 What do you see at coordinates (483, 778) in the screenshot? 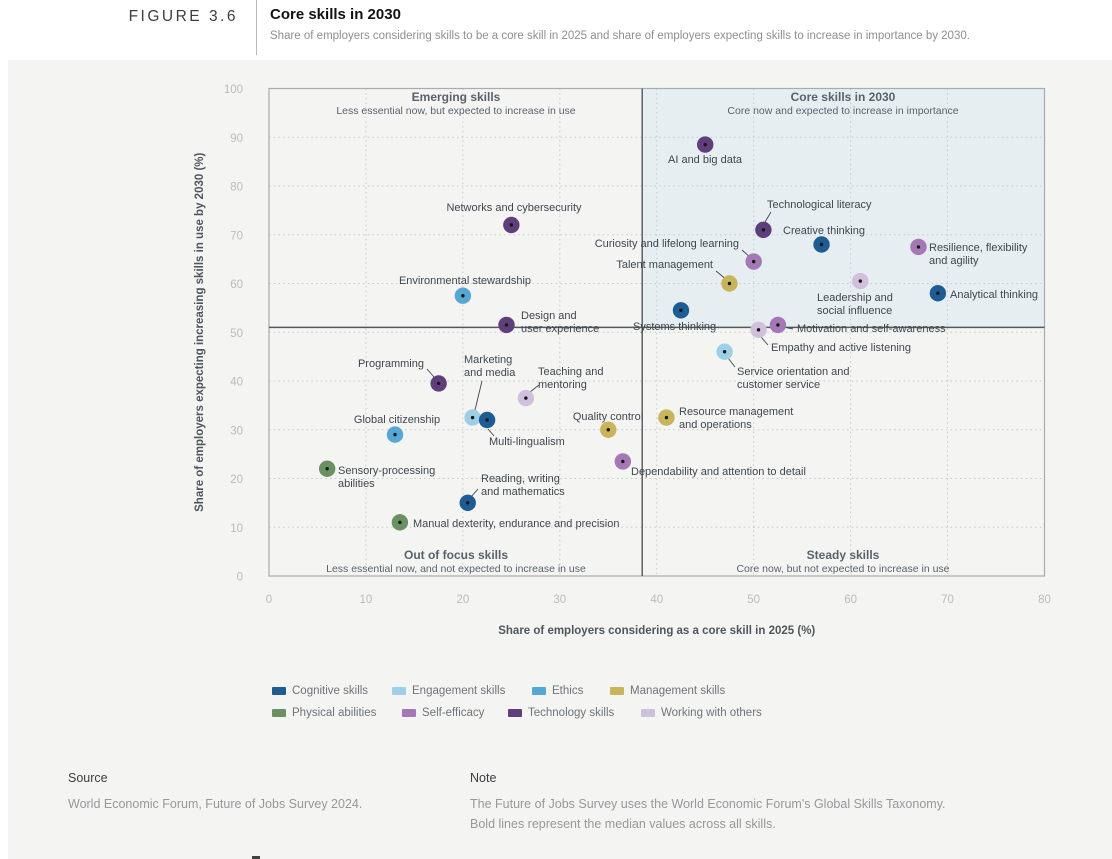
I see `note-heading: Note` at bounding box center [483, 778].